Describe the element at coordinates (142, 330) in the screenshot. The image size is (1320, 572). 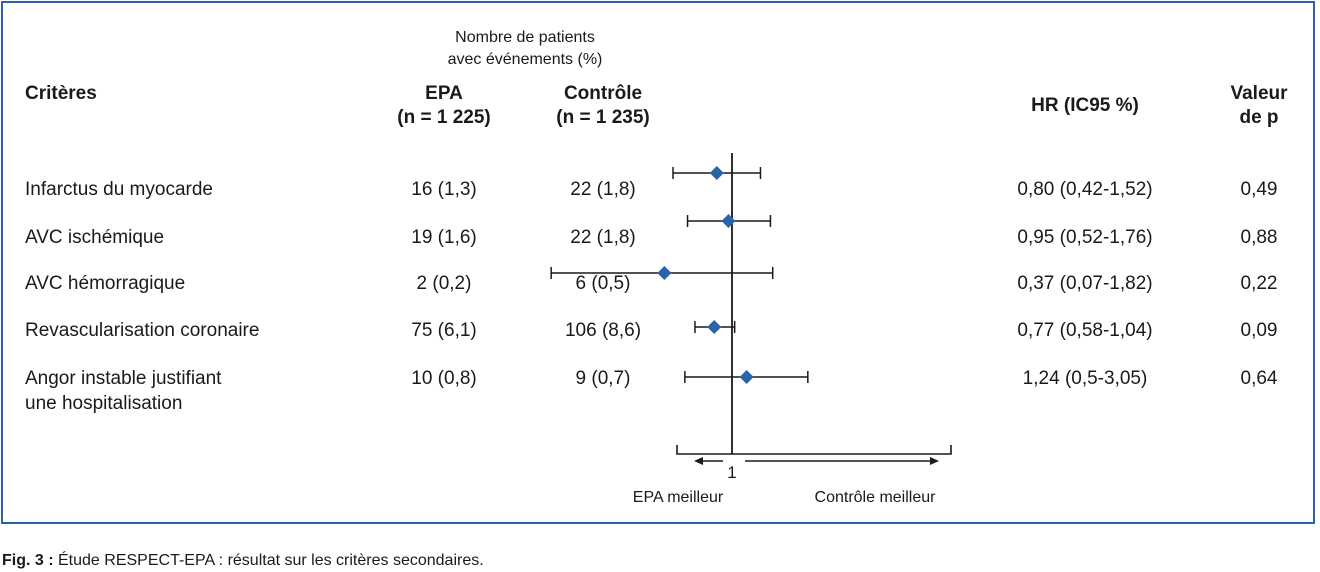
I see `row-label: Revascularisation coronaire` at that location.